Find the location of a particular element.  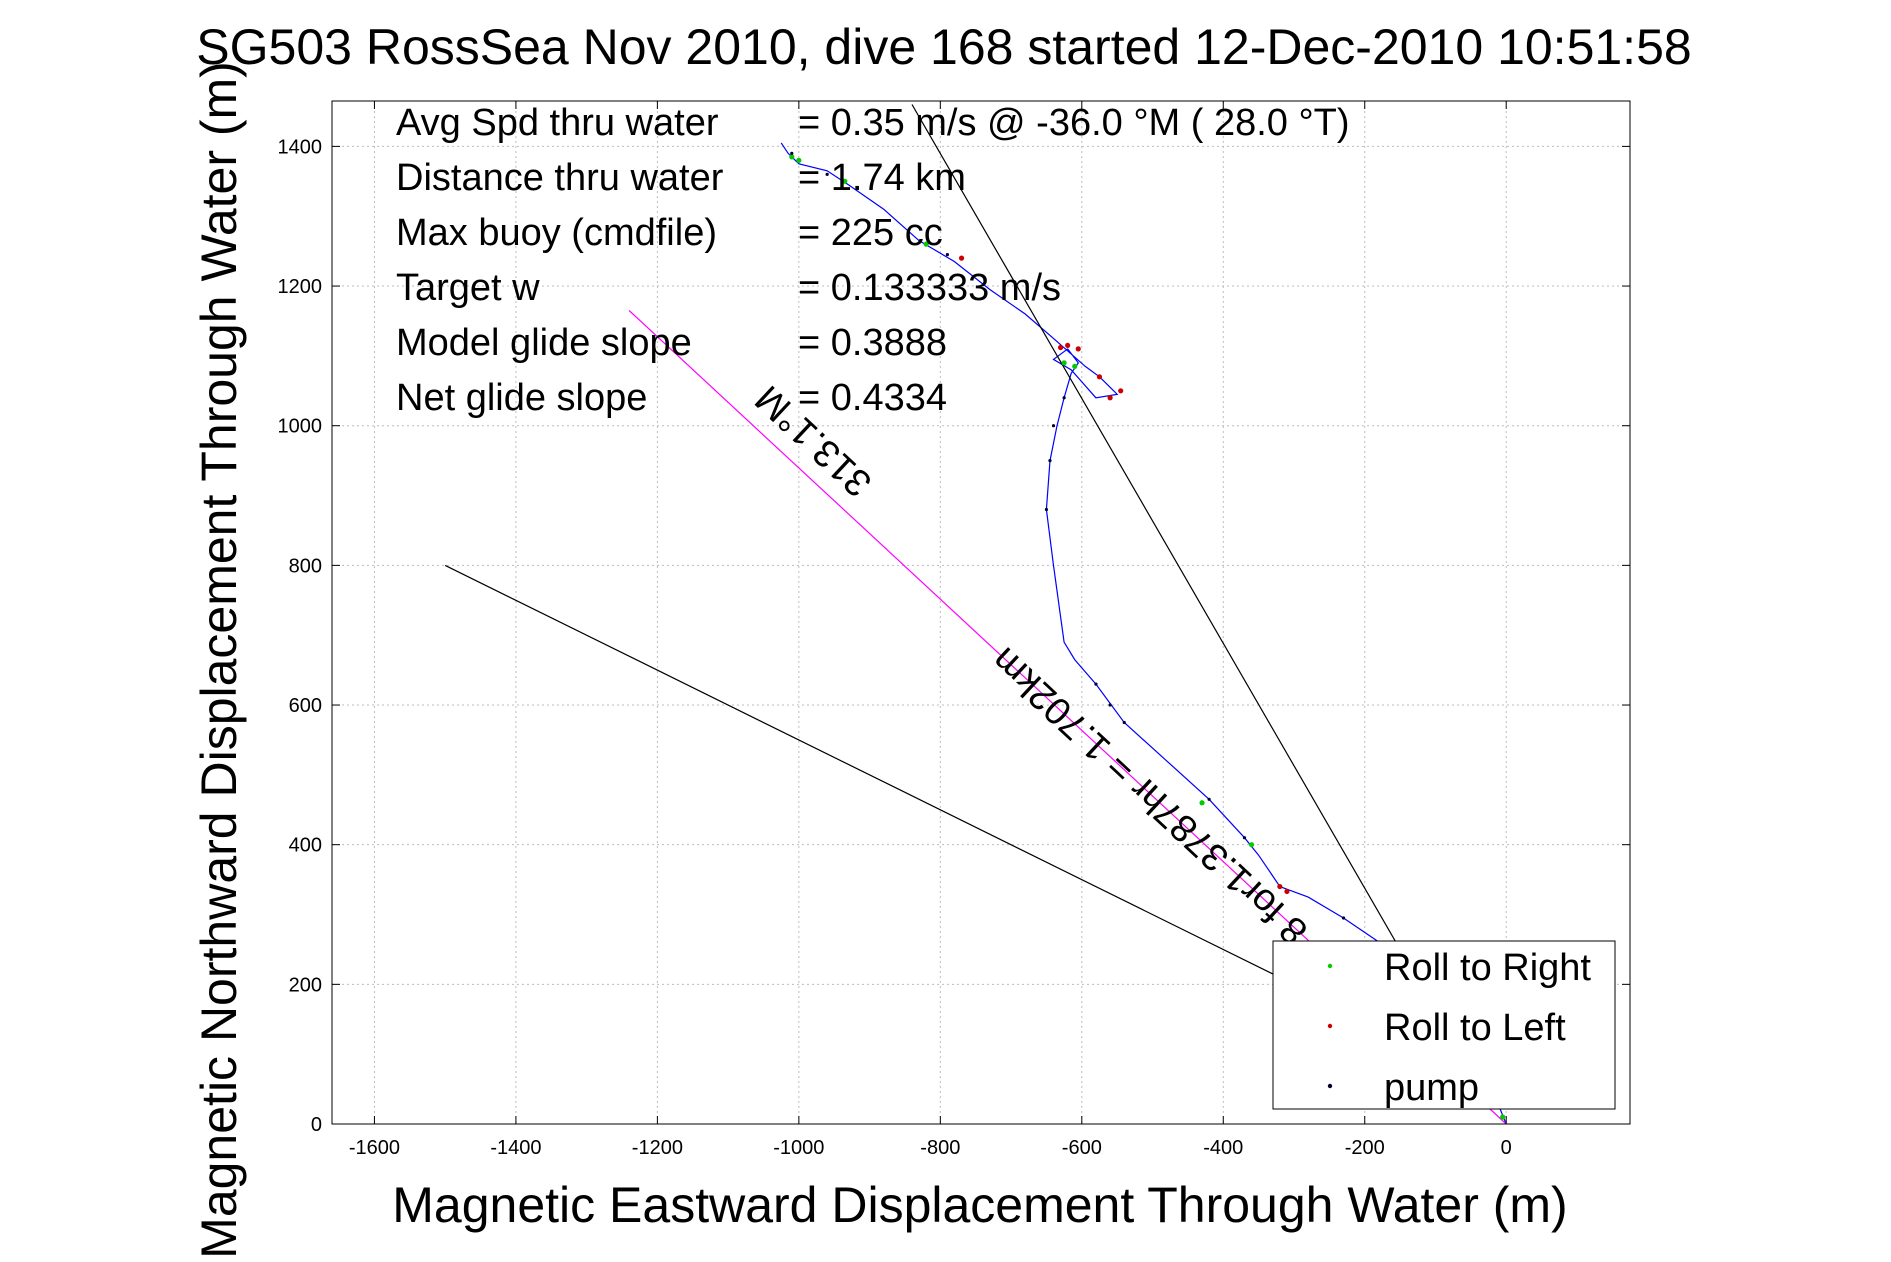

y-tick-label: 200 is located at coordinates (305, 985).